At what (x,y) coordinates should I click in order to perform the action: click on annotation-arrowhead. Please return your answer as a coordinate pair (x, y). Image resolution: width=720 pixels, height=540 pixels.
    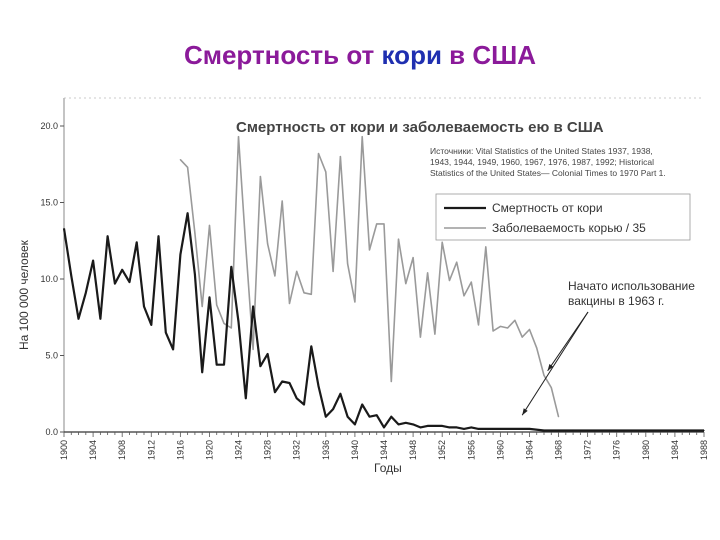
    Looking at the image, I should click on (550, 367).